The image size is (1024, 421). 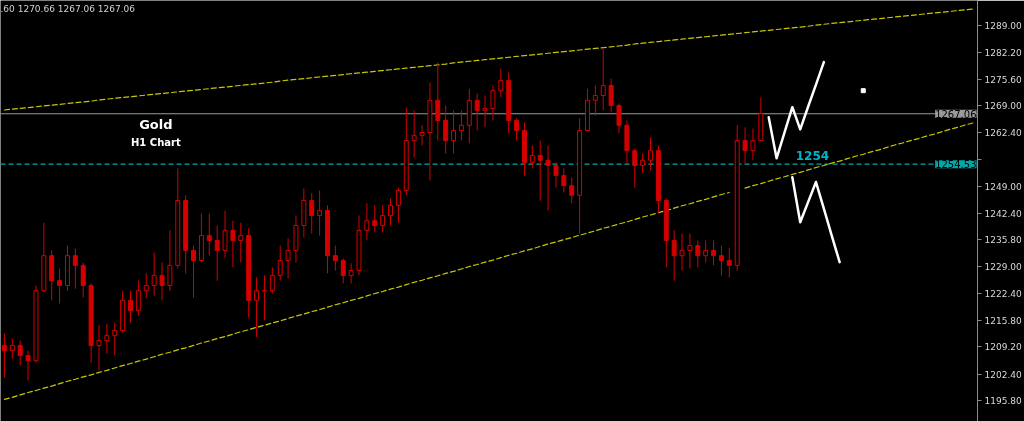 What do you see at coordinates (1003, 267) in the screenshot?
I see `y-tick-label: 1229.00` at bounding box center [1003, 267].